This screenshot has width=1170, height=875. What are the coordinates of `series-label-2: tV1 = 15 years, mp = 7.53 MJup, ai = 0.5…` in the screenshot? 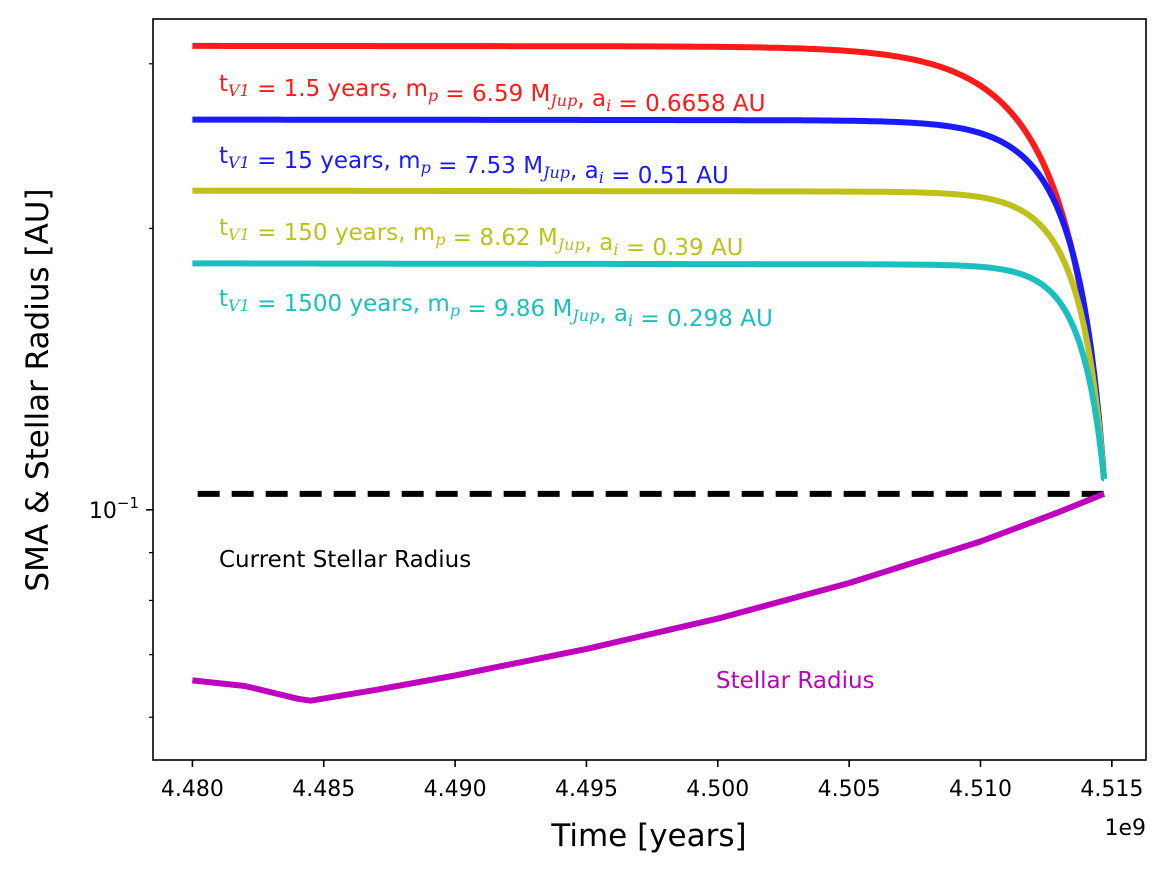 It's located at (474, 166).